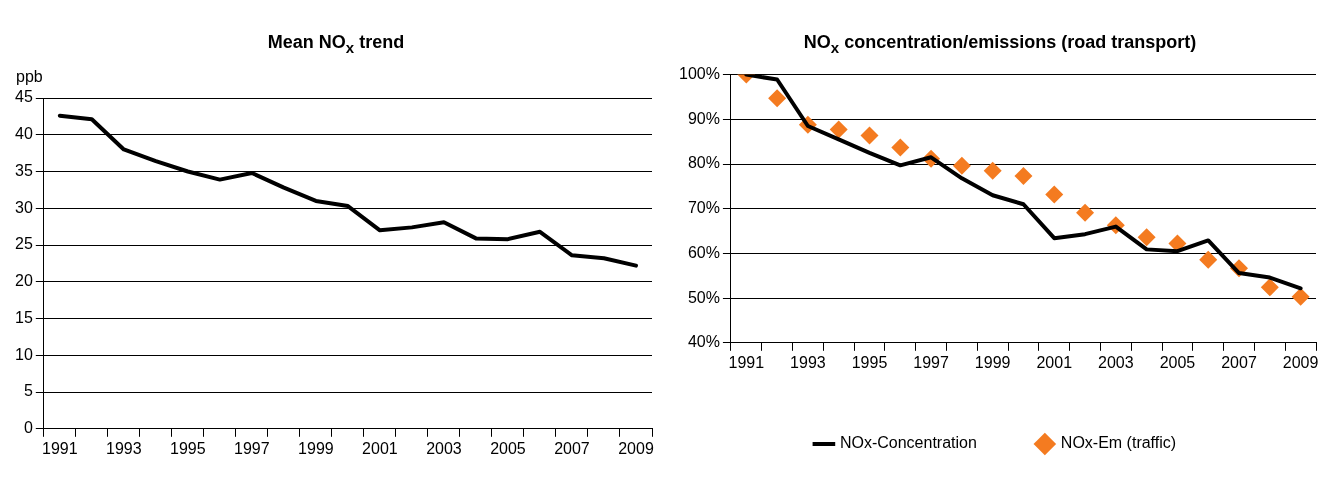 The width and height of the screenshot is (1344, 480). I want to click on y-tick-label: 80%, so click(703, 163).